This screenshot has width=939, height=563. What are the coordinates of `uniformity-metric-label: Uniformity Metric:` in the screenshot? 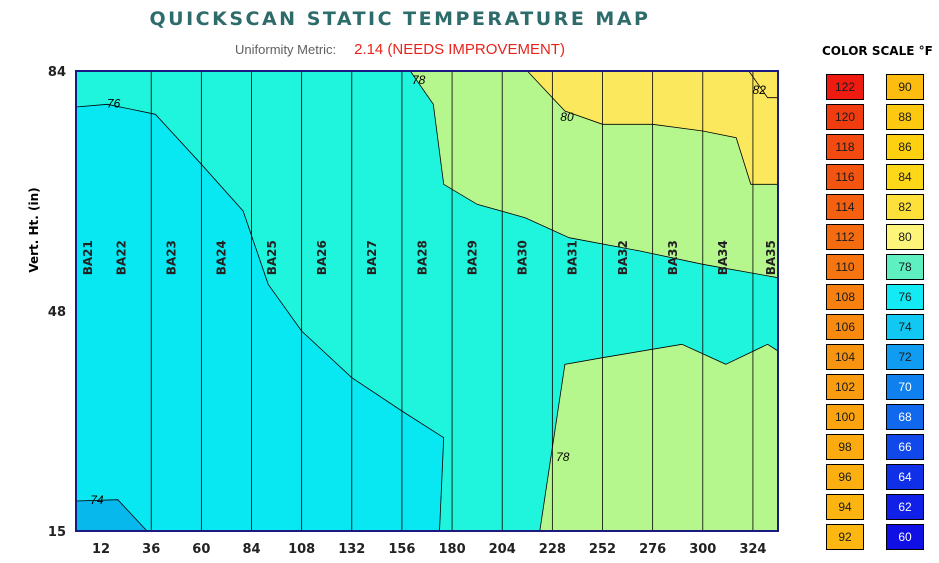 It's located at (286, 49).